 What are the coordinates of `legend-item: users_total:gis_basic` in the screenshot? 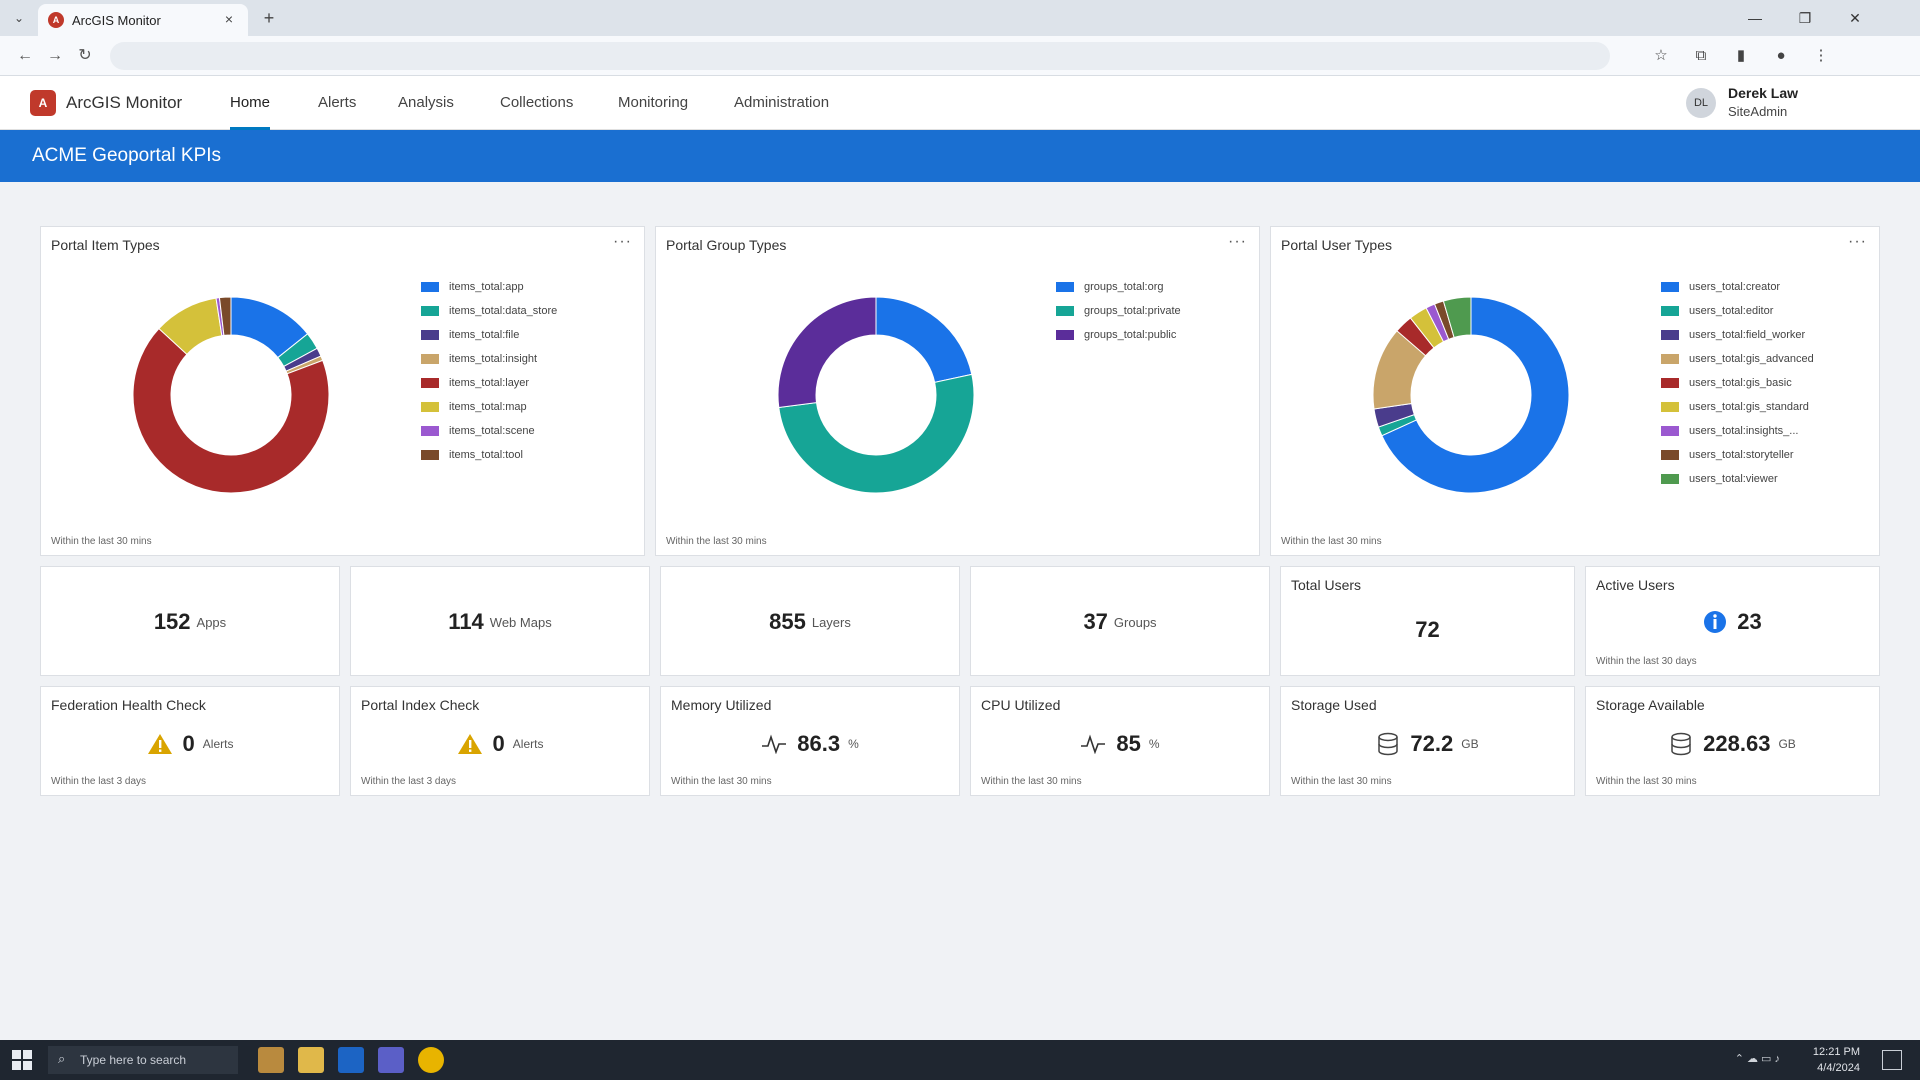 It's located at (1737, 383).